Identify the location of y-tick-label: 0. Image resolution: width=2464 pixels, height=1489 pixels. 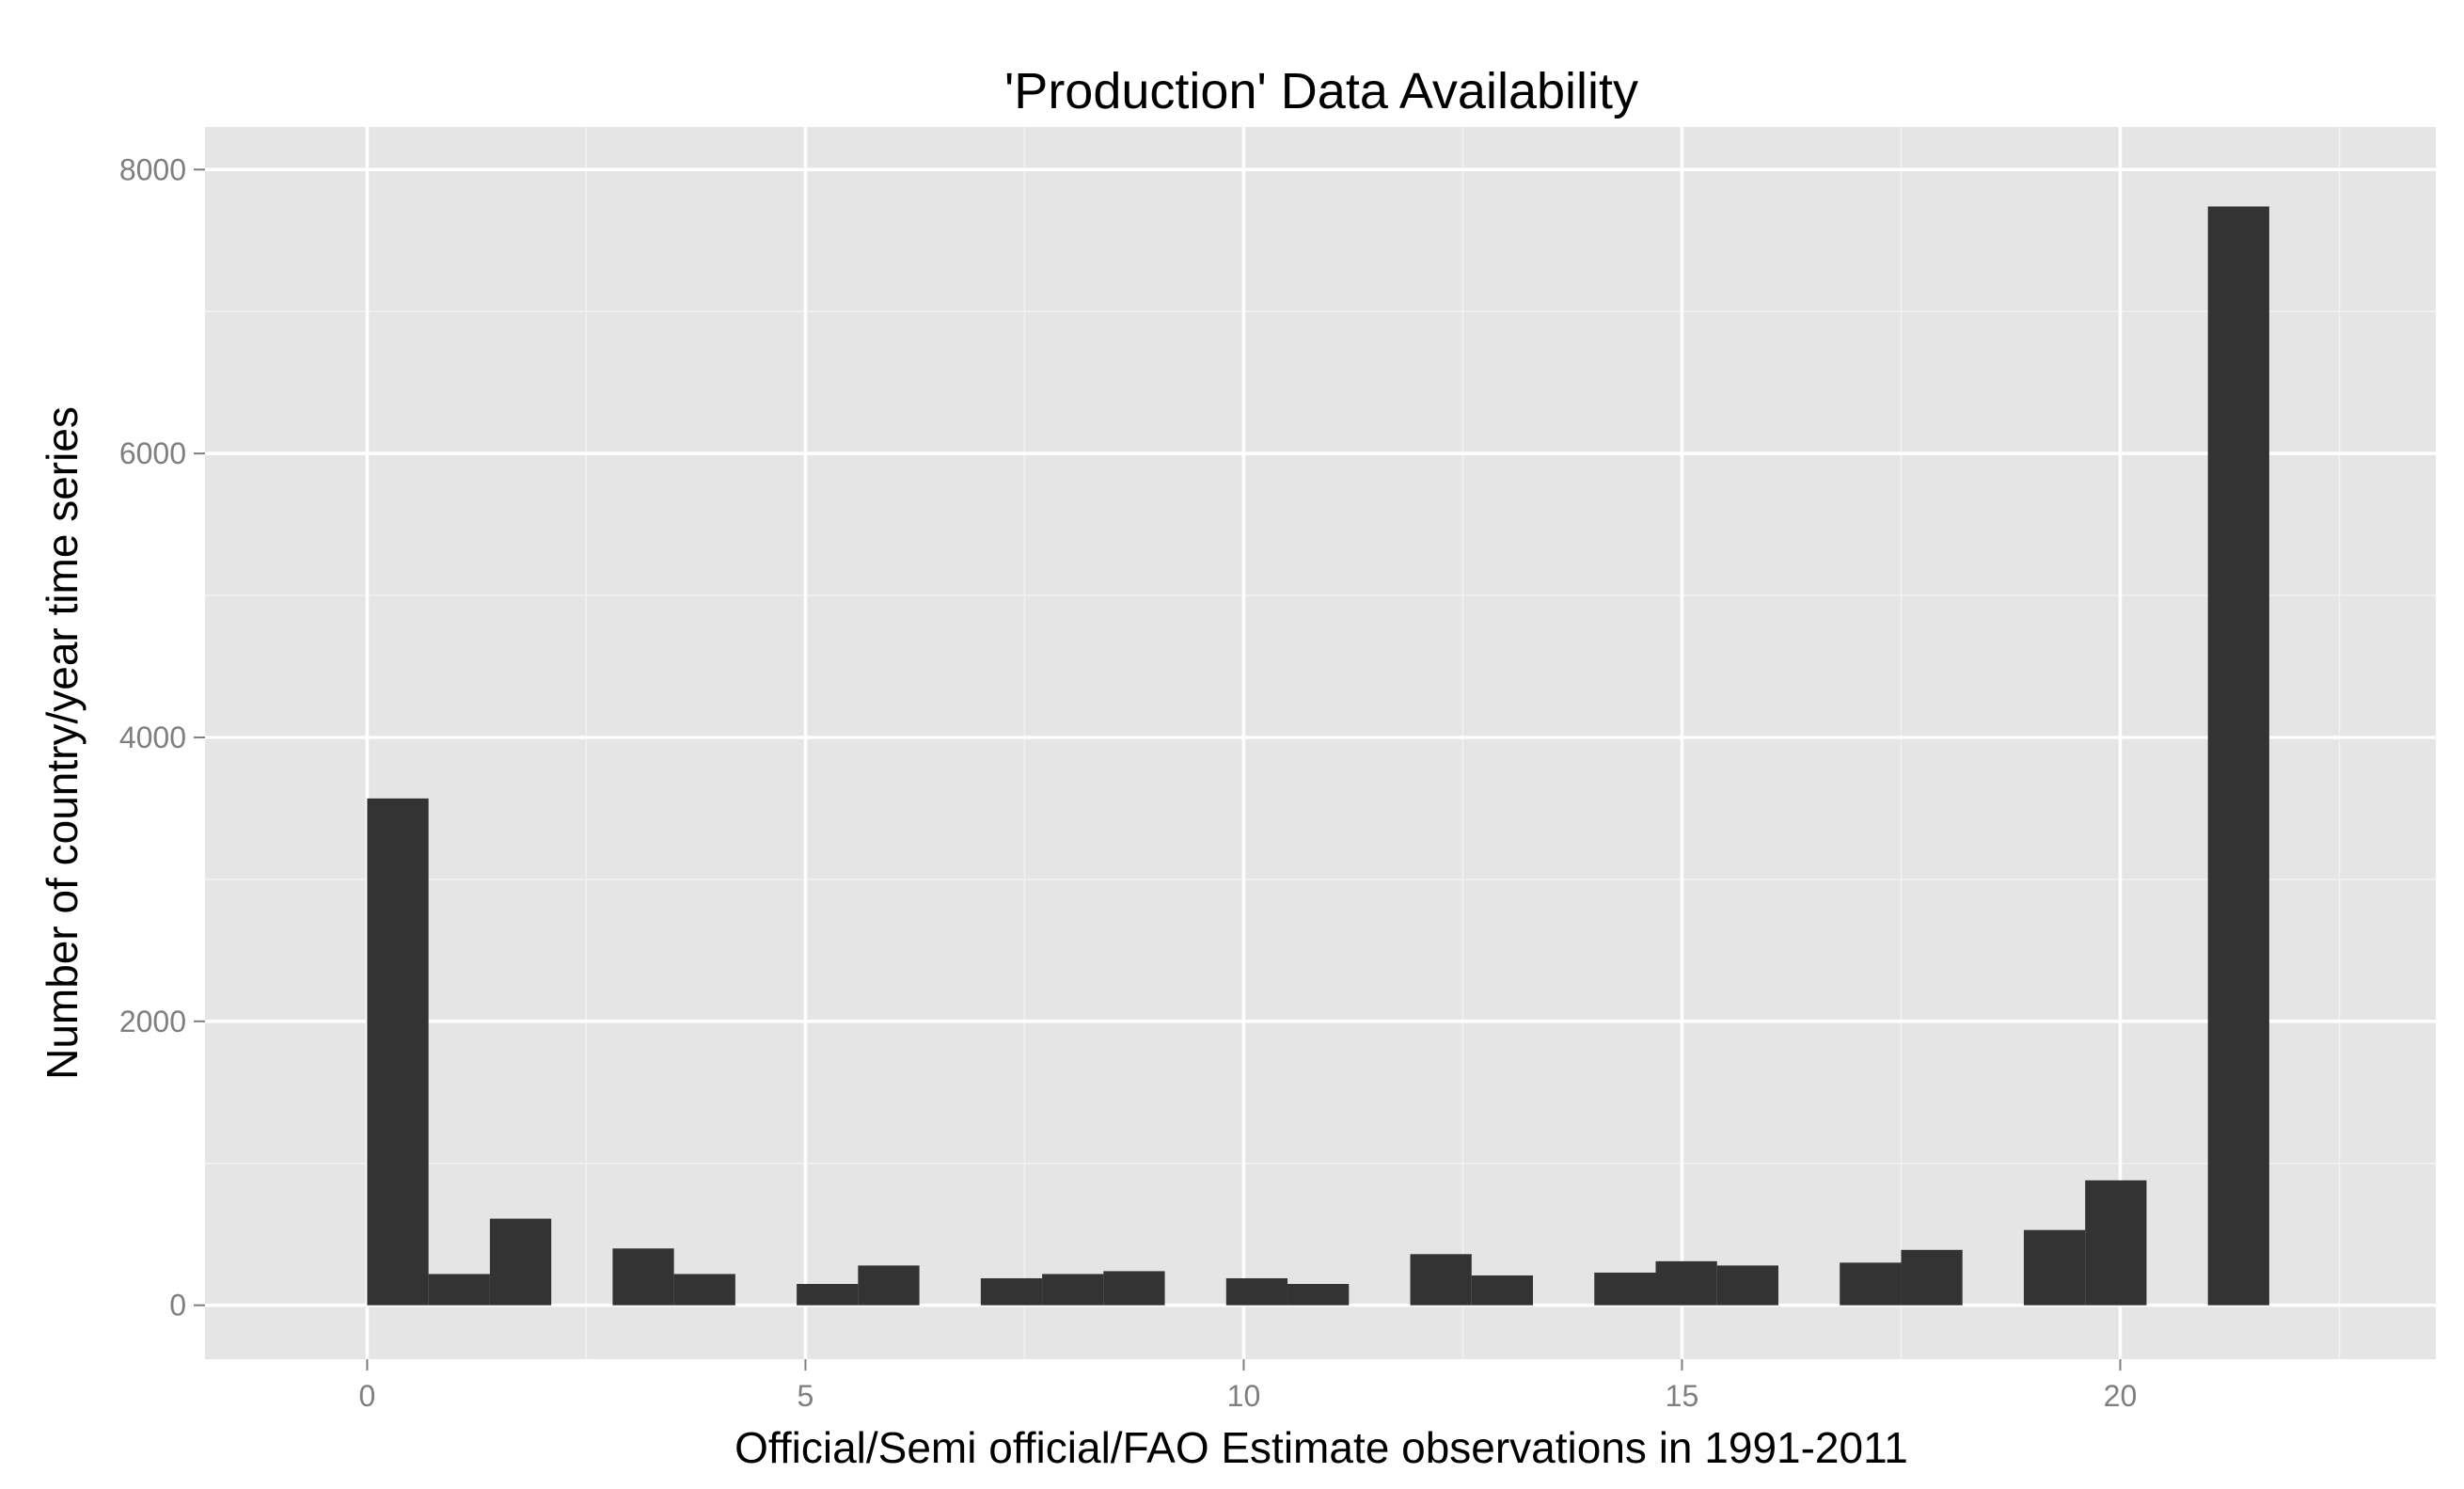
(177, 1306).